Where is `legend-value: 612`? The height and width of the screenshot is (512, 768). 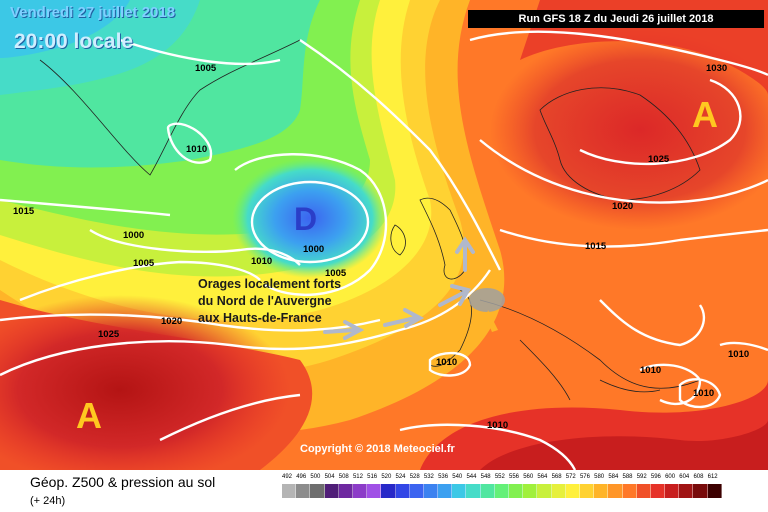
legend-value: 612 is located at coordinates (712, 477).